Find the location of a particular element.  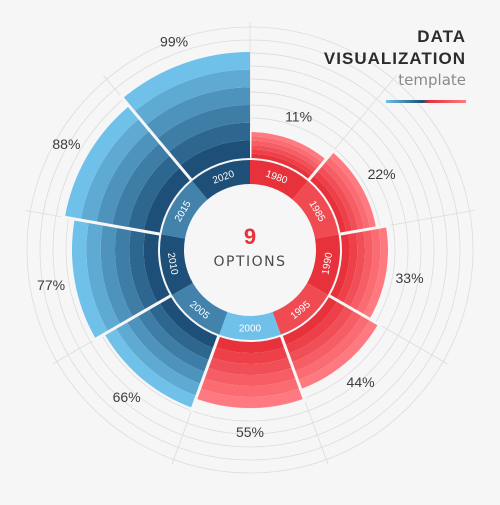

value-label: 66% is located at coordinates (127, 397).